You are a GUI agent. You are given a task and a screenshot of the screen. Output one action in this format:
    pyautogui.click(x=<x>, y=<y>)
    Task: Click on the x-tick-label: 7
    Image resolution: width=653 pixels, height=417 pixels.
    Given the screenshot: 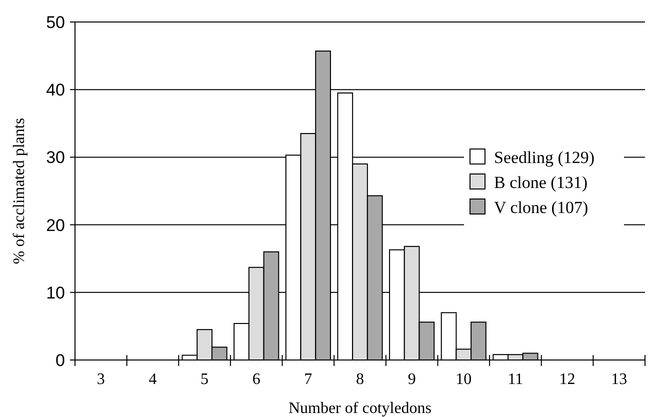 What is the action you would take?
    pyautogui.click(x=308, y=379)
    